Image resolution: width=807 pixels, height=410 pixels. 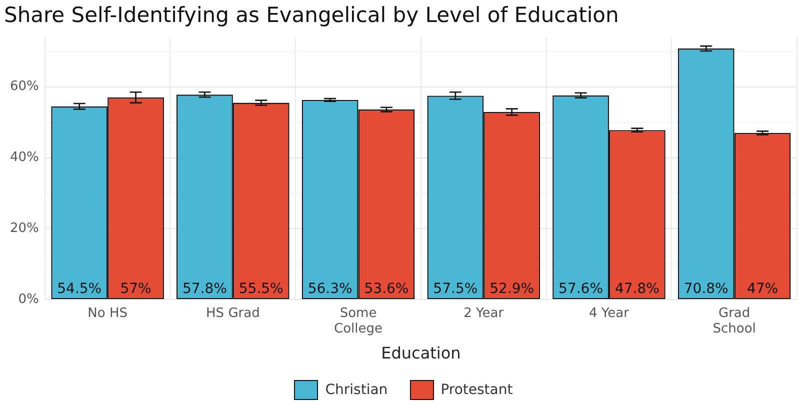 I want to click on chart-title: Share Self-Identifying as Evangelical by Level of Education, so click(x=311, y=15).